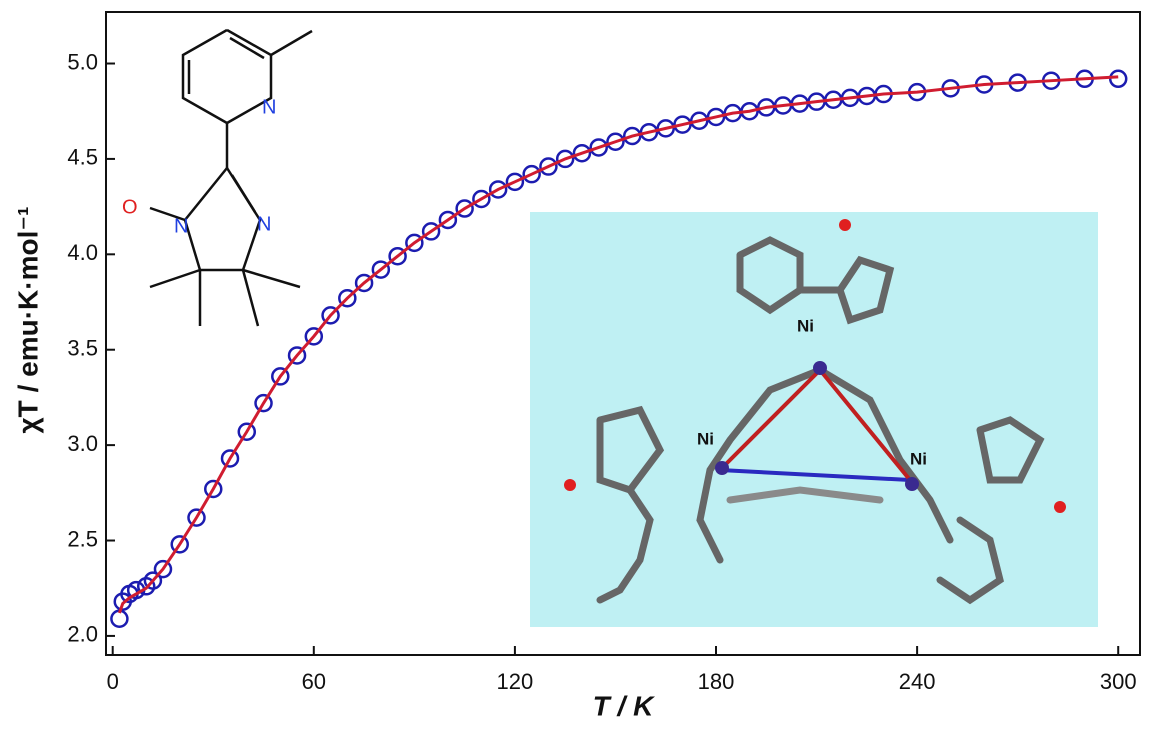 Image resolution: width=1149 pixels, height=734 pixels. I want to click on y-tick-label: 2.5, so click(82, 538).